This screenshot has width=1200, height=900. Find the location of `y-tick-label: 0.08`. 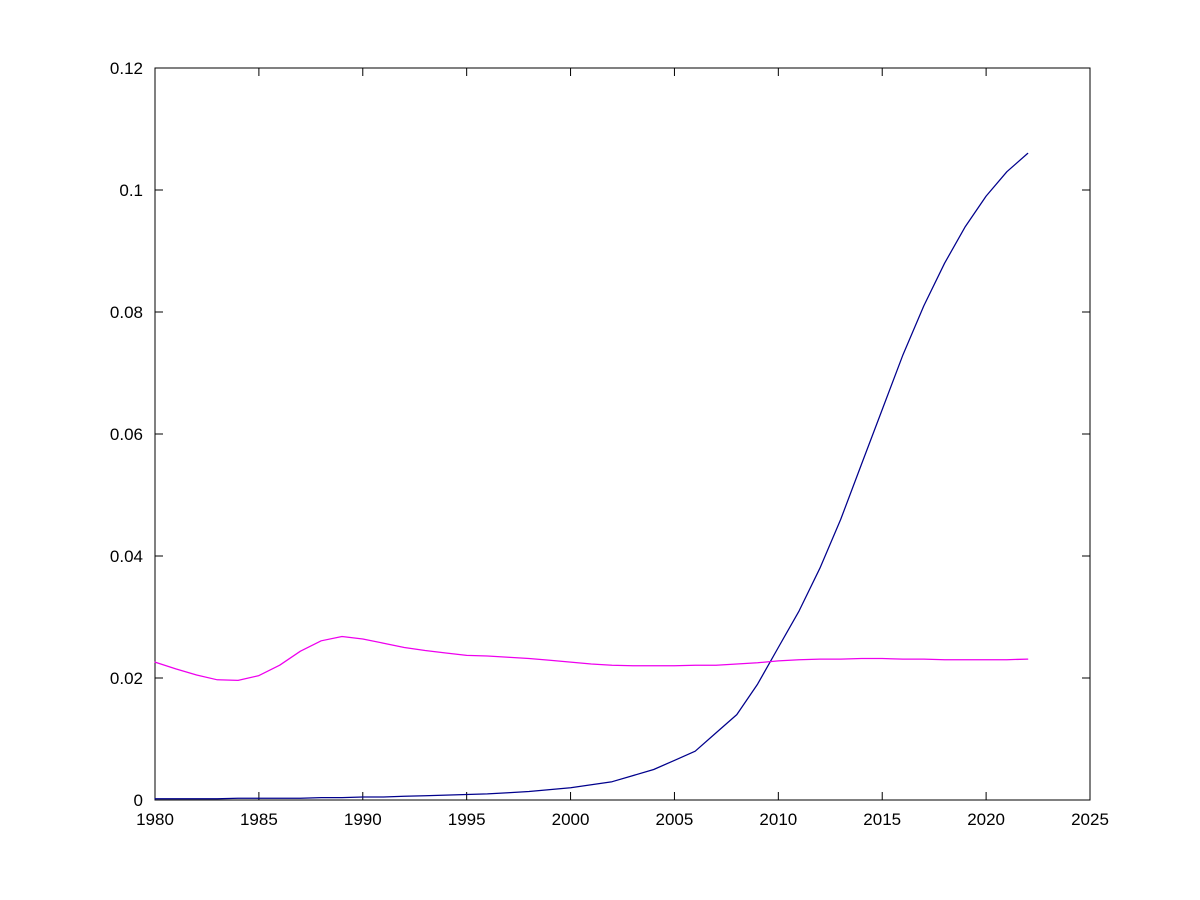

y-tick-label: 0.08 is located at coordinates (126, 312).